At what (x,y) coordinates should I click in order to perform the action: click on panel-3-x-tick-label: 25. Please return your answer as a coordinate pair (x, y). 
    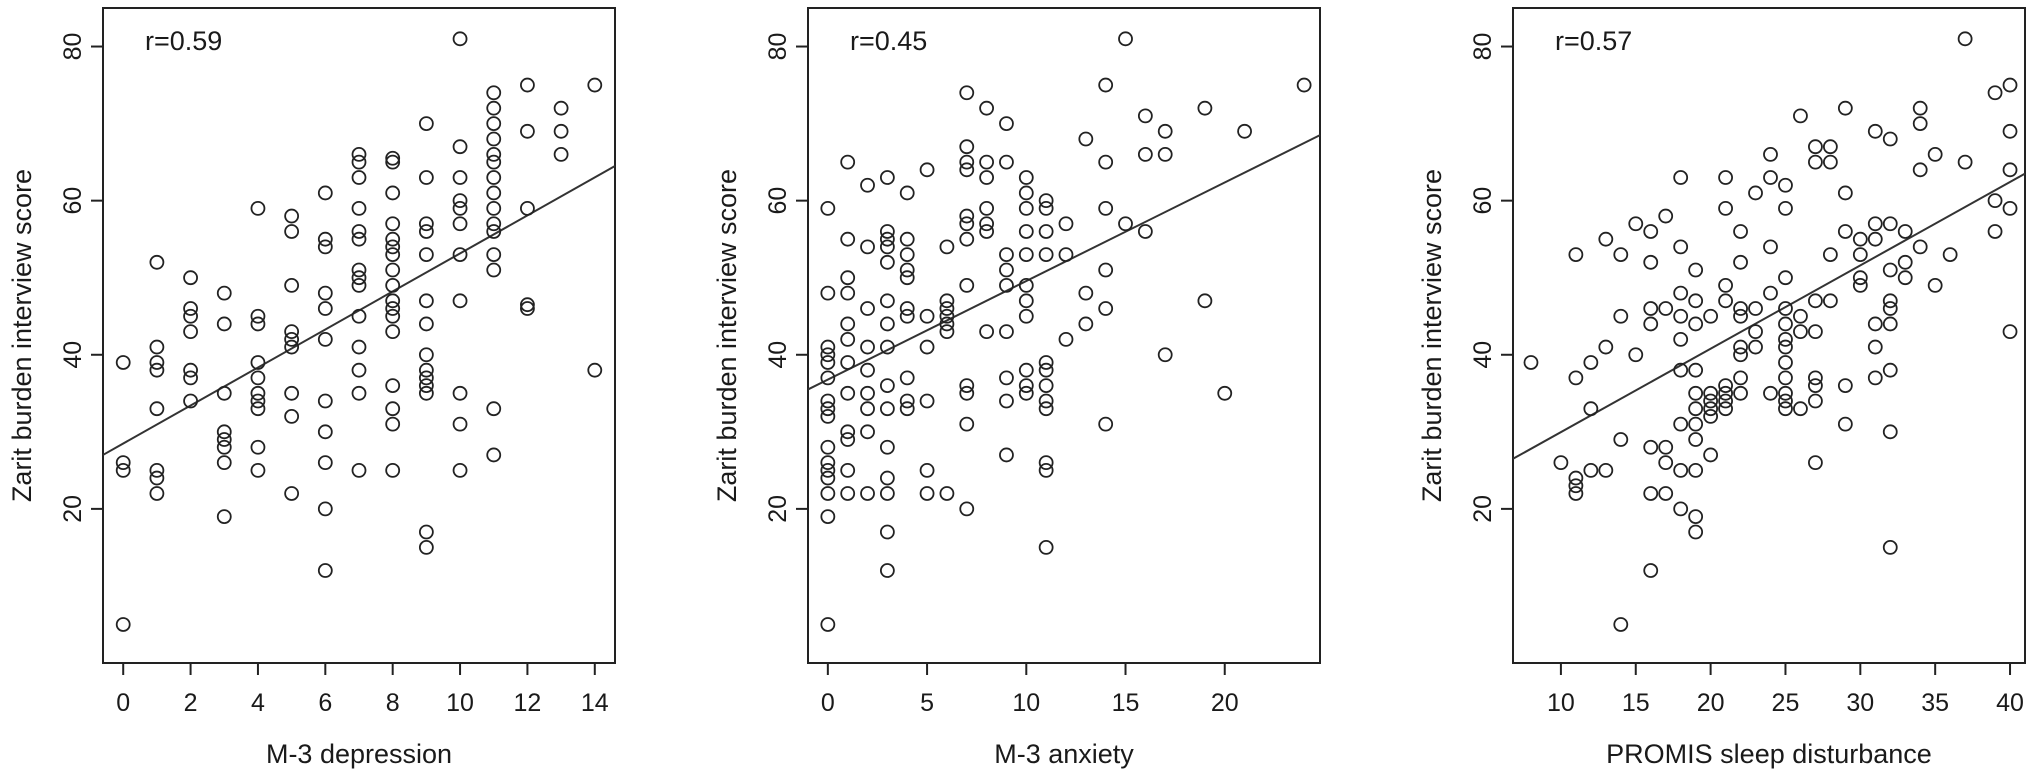
    Looking at the image, I should click on (1786, 703).